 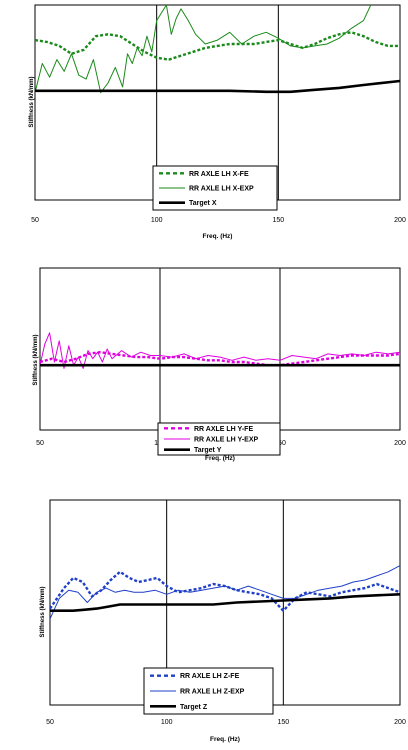 What do you see at coordinates (219, 174) in the screenshot?
I see `legend-label: RR AXLE LH X-FE` at bounding box center [219, 174].